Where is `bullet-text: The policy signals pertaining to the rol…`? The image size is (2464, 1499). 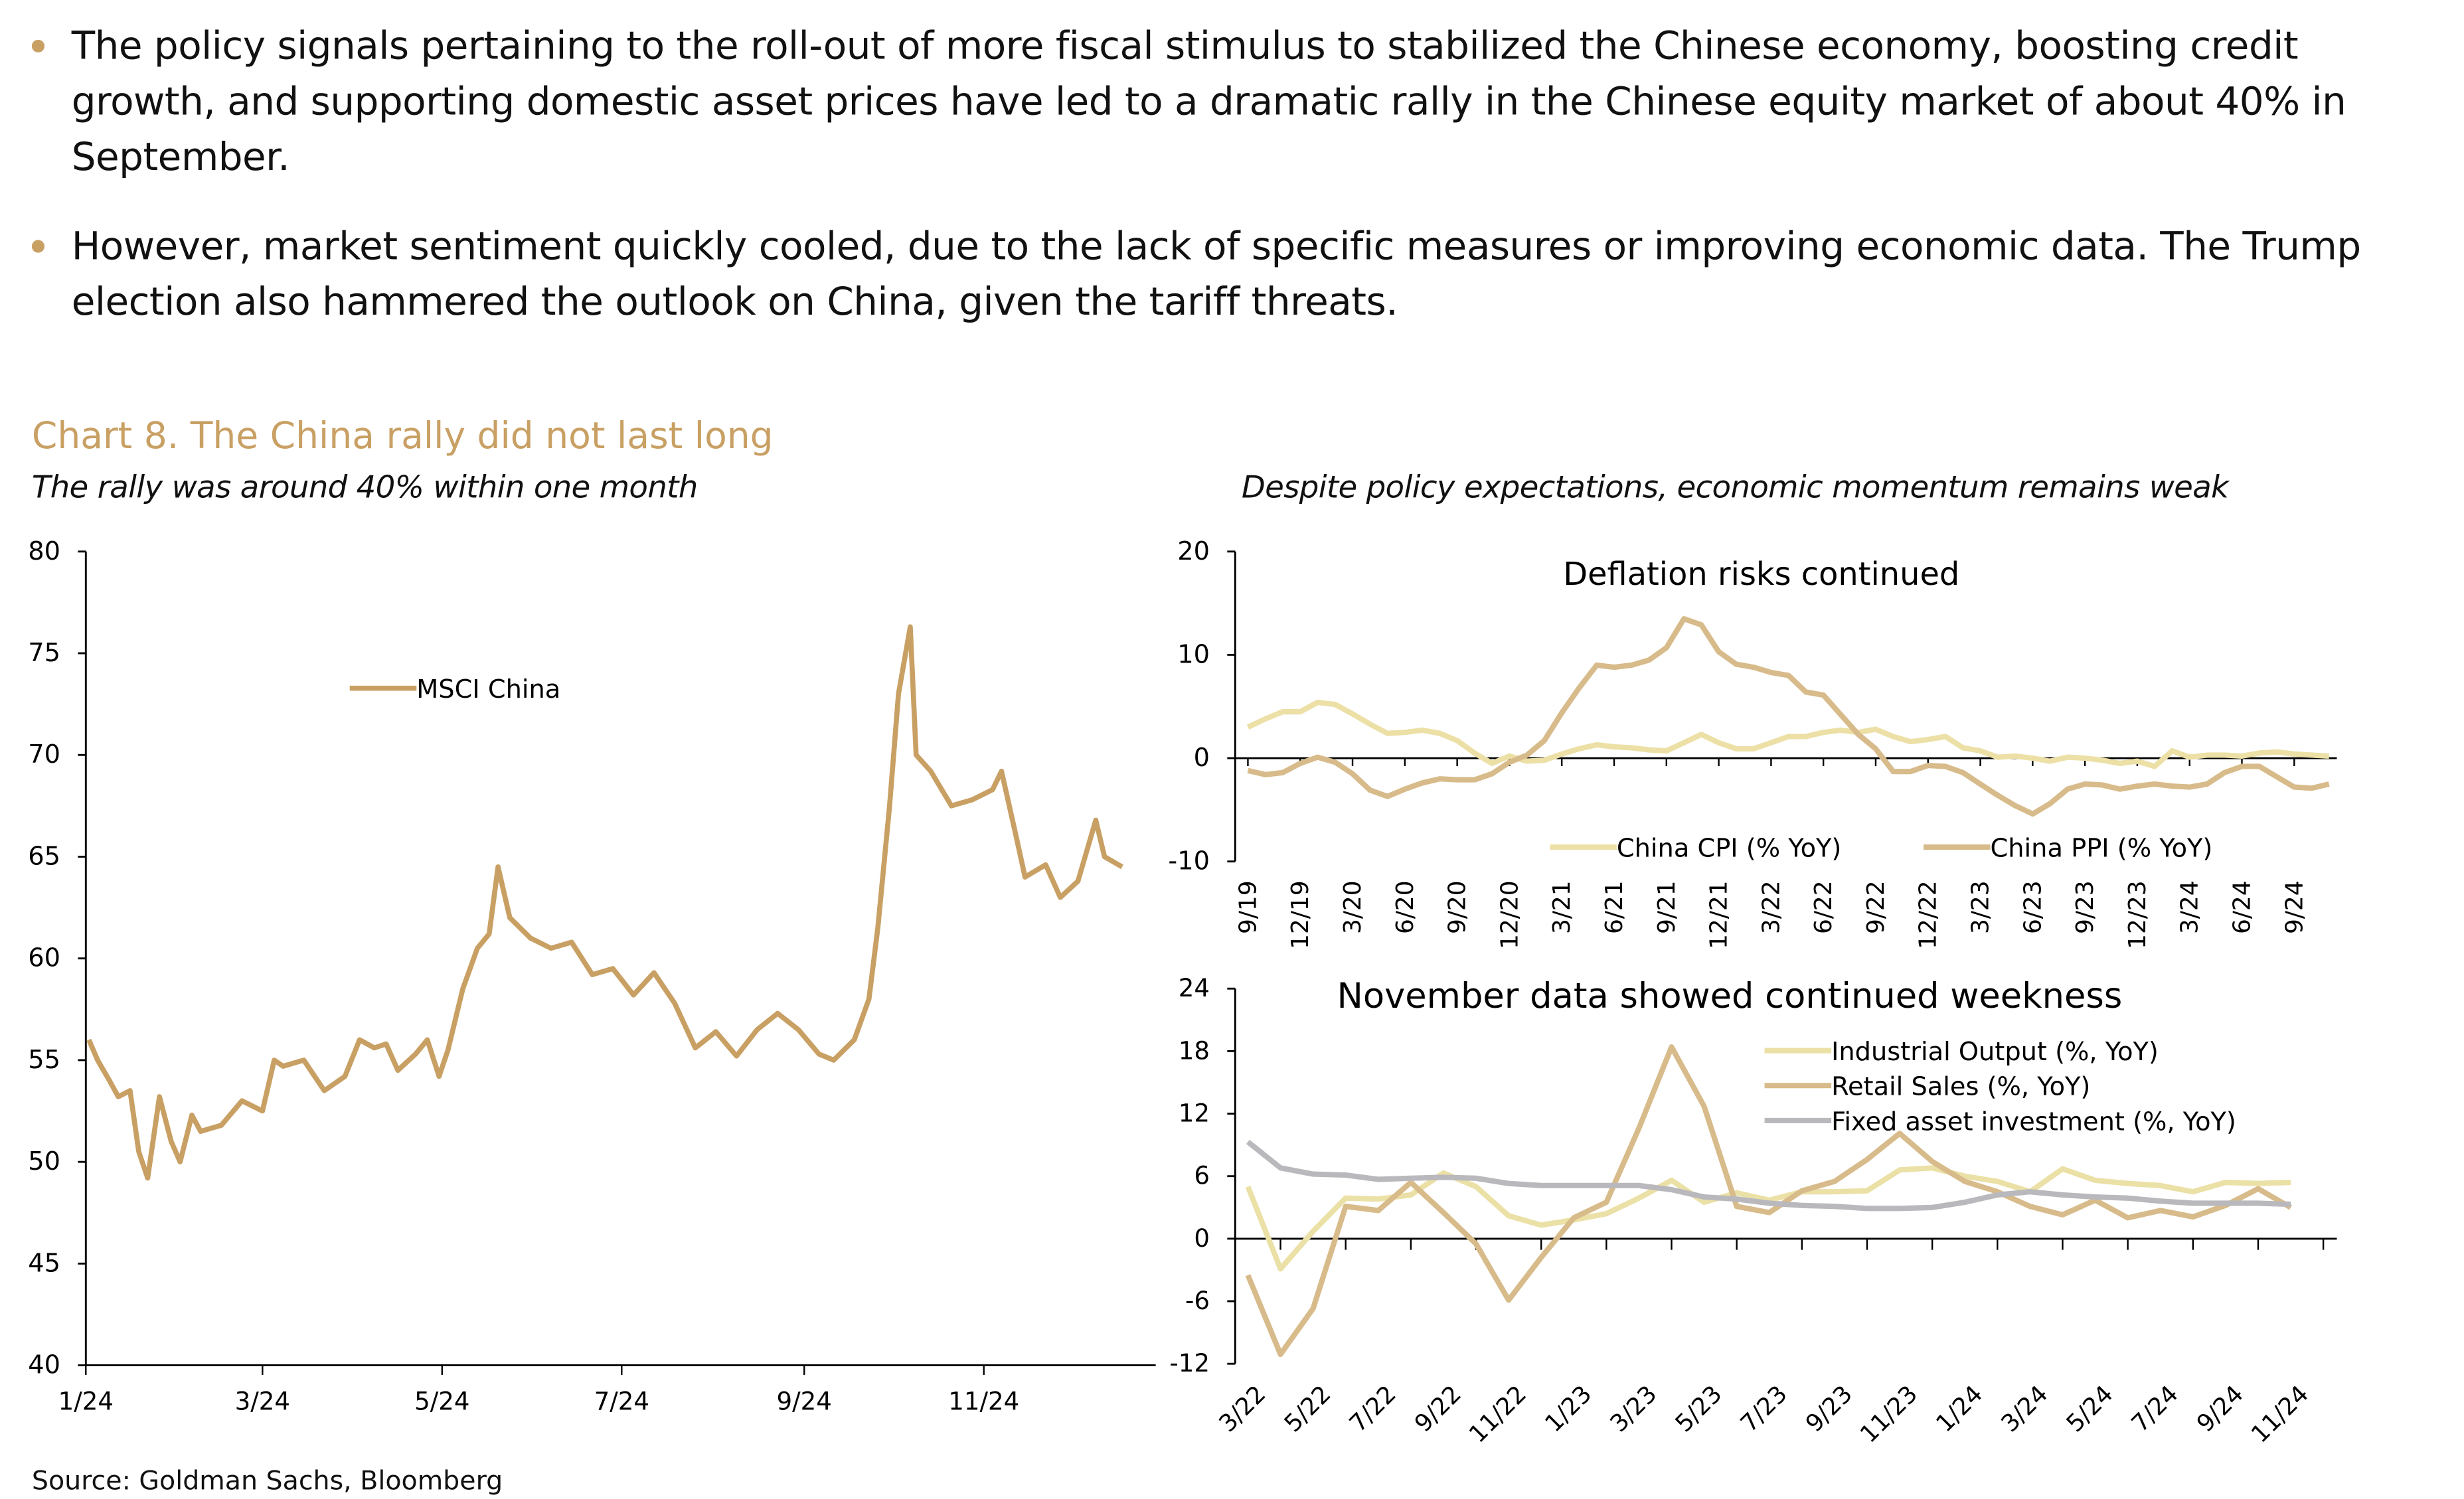 bullet-text: The policy signals pertaining to the rol… is located at coordinates (1208, 101).